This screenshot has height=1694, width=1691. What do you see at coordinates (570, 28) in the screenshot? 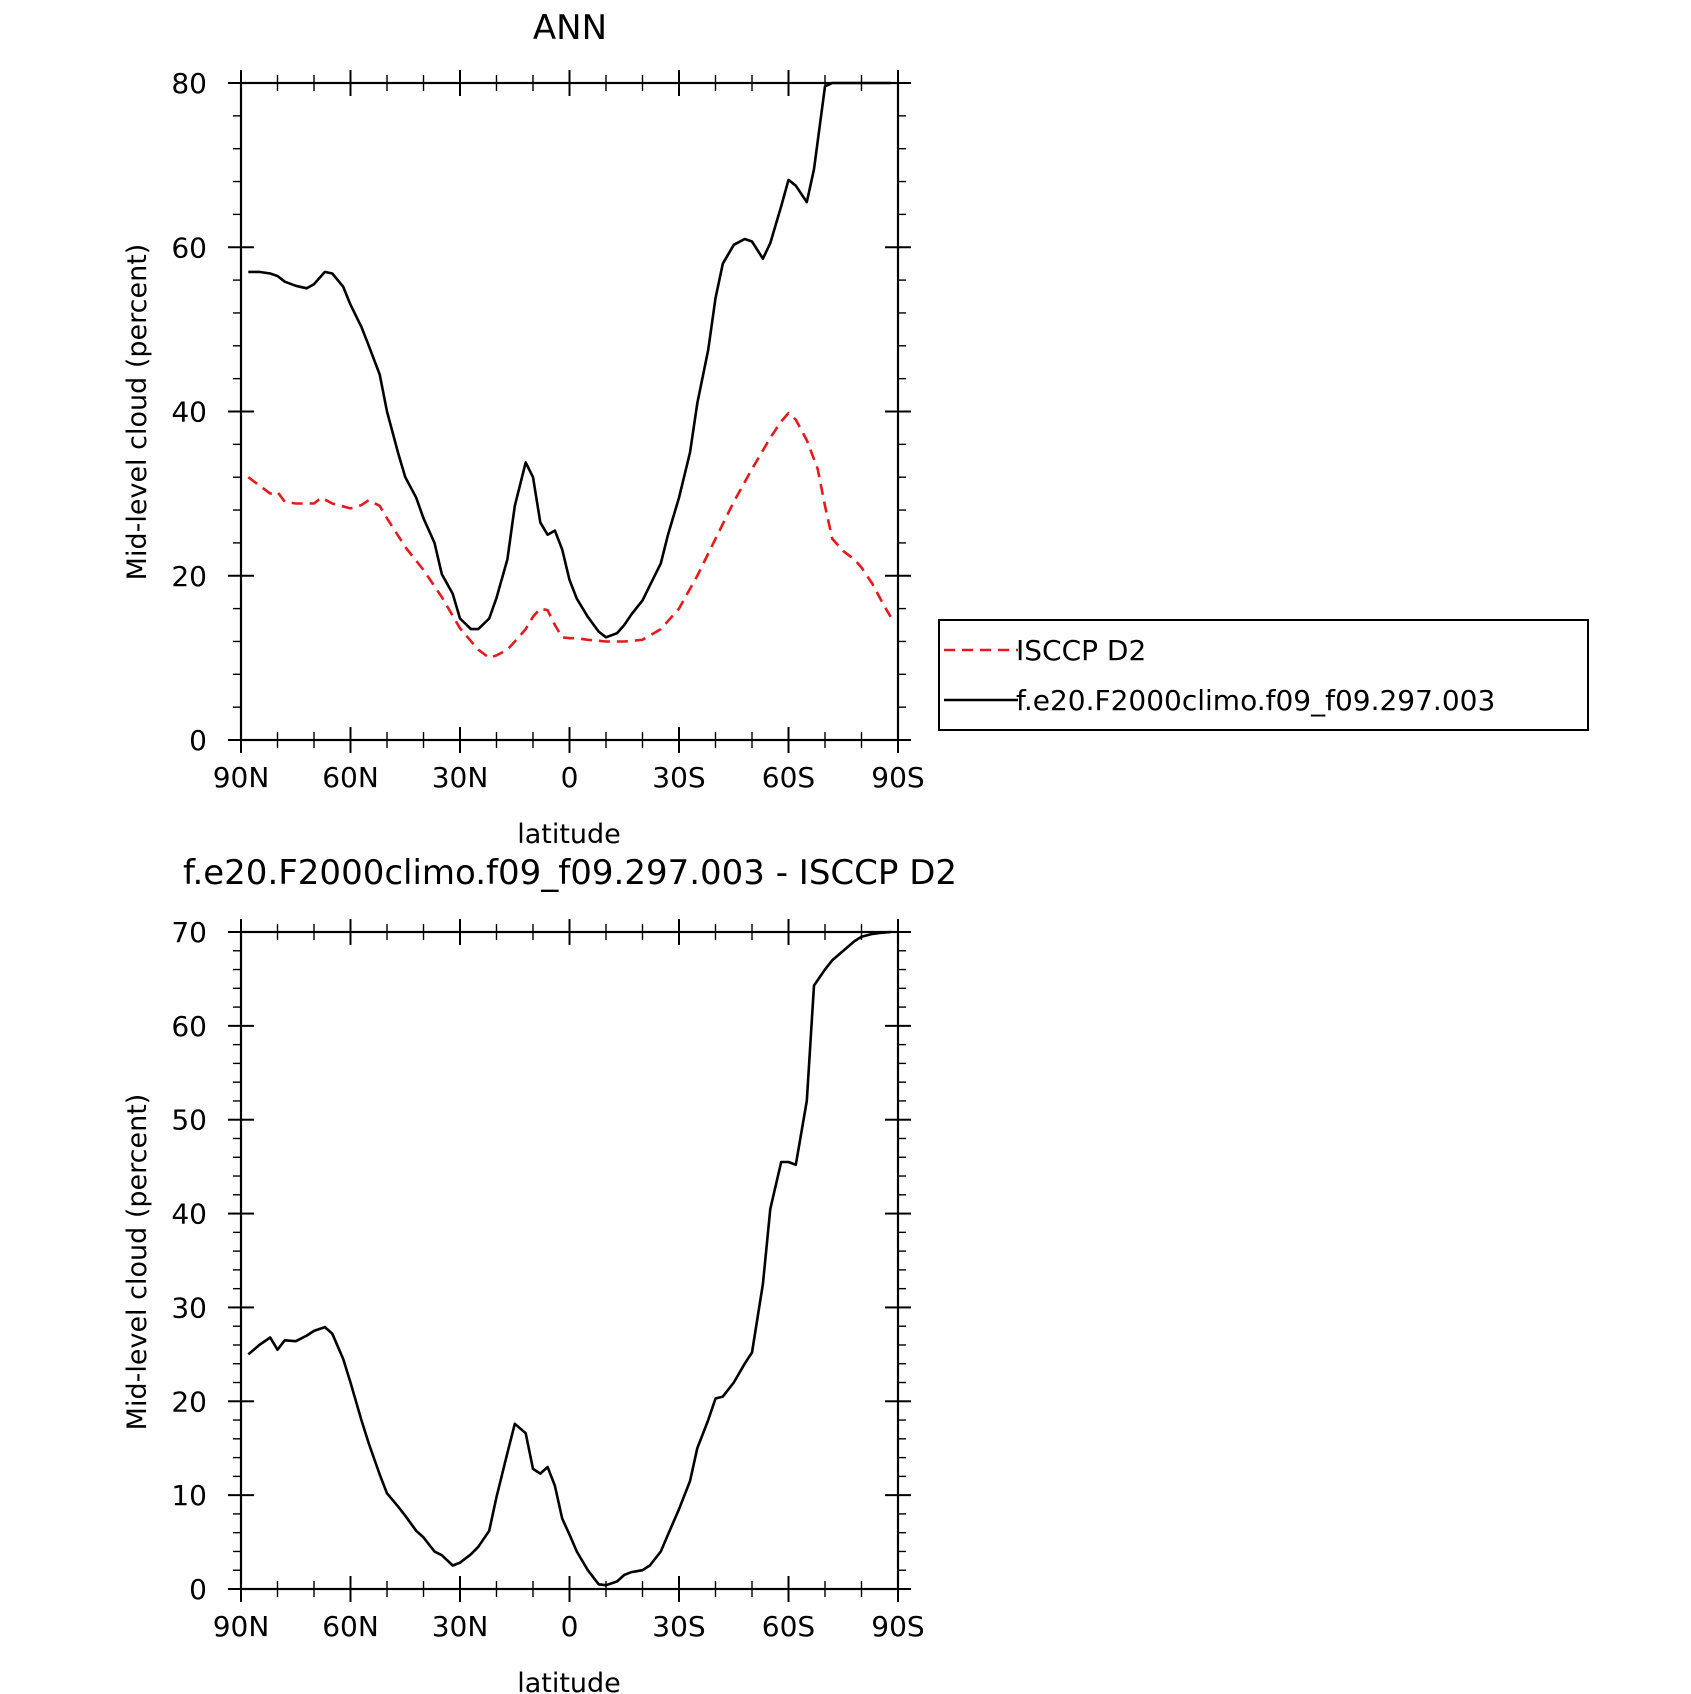
I see `panel-title: ANN` at bounding box center [570, 28].